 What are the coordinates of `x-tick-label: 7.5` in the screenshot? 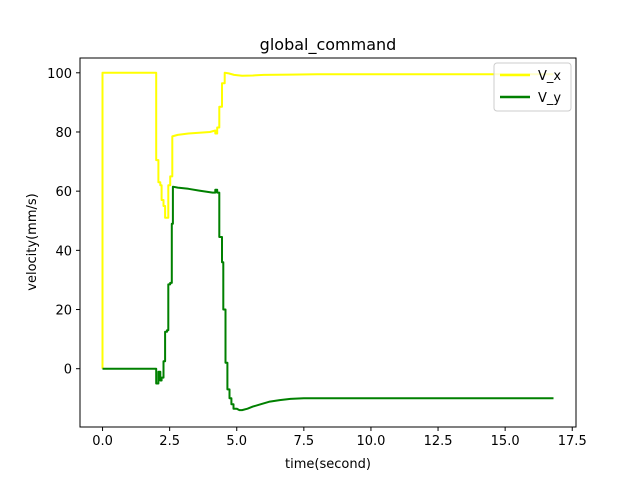 It's located at (304, 441).